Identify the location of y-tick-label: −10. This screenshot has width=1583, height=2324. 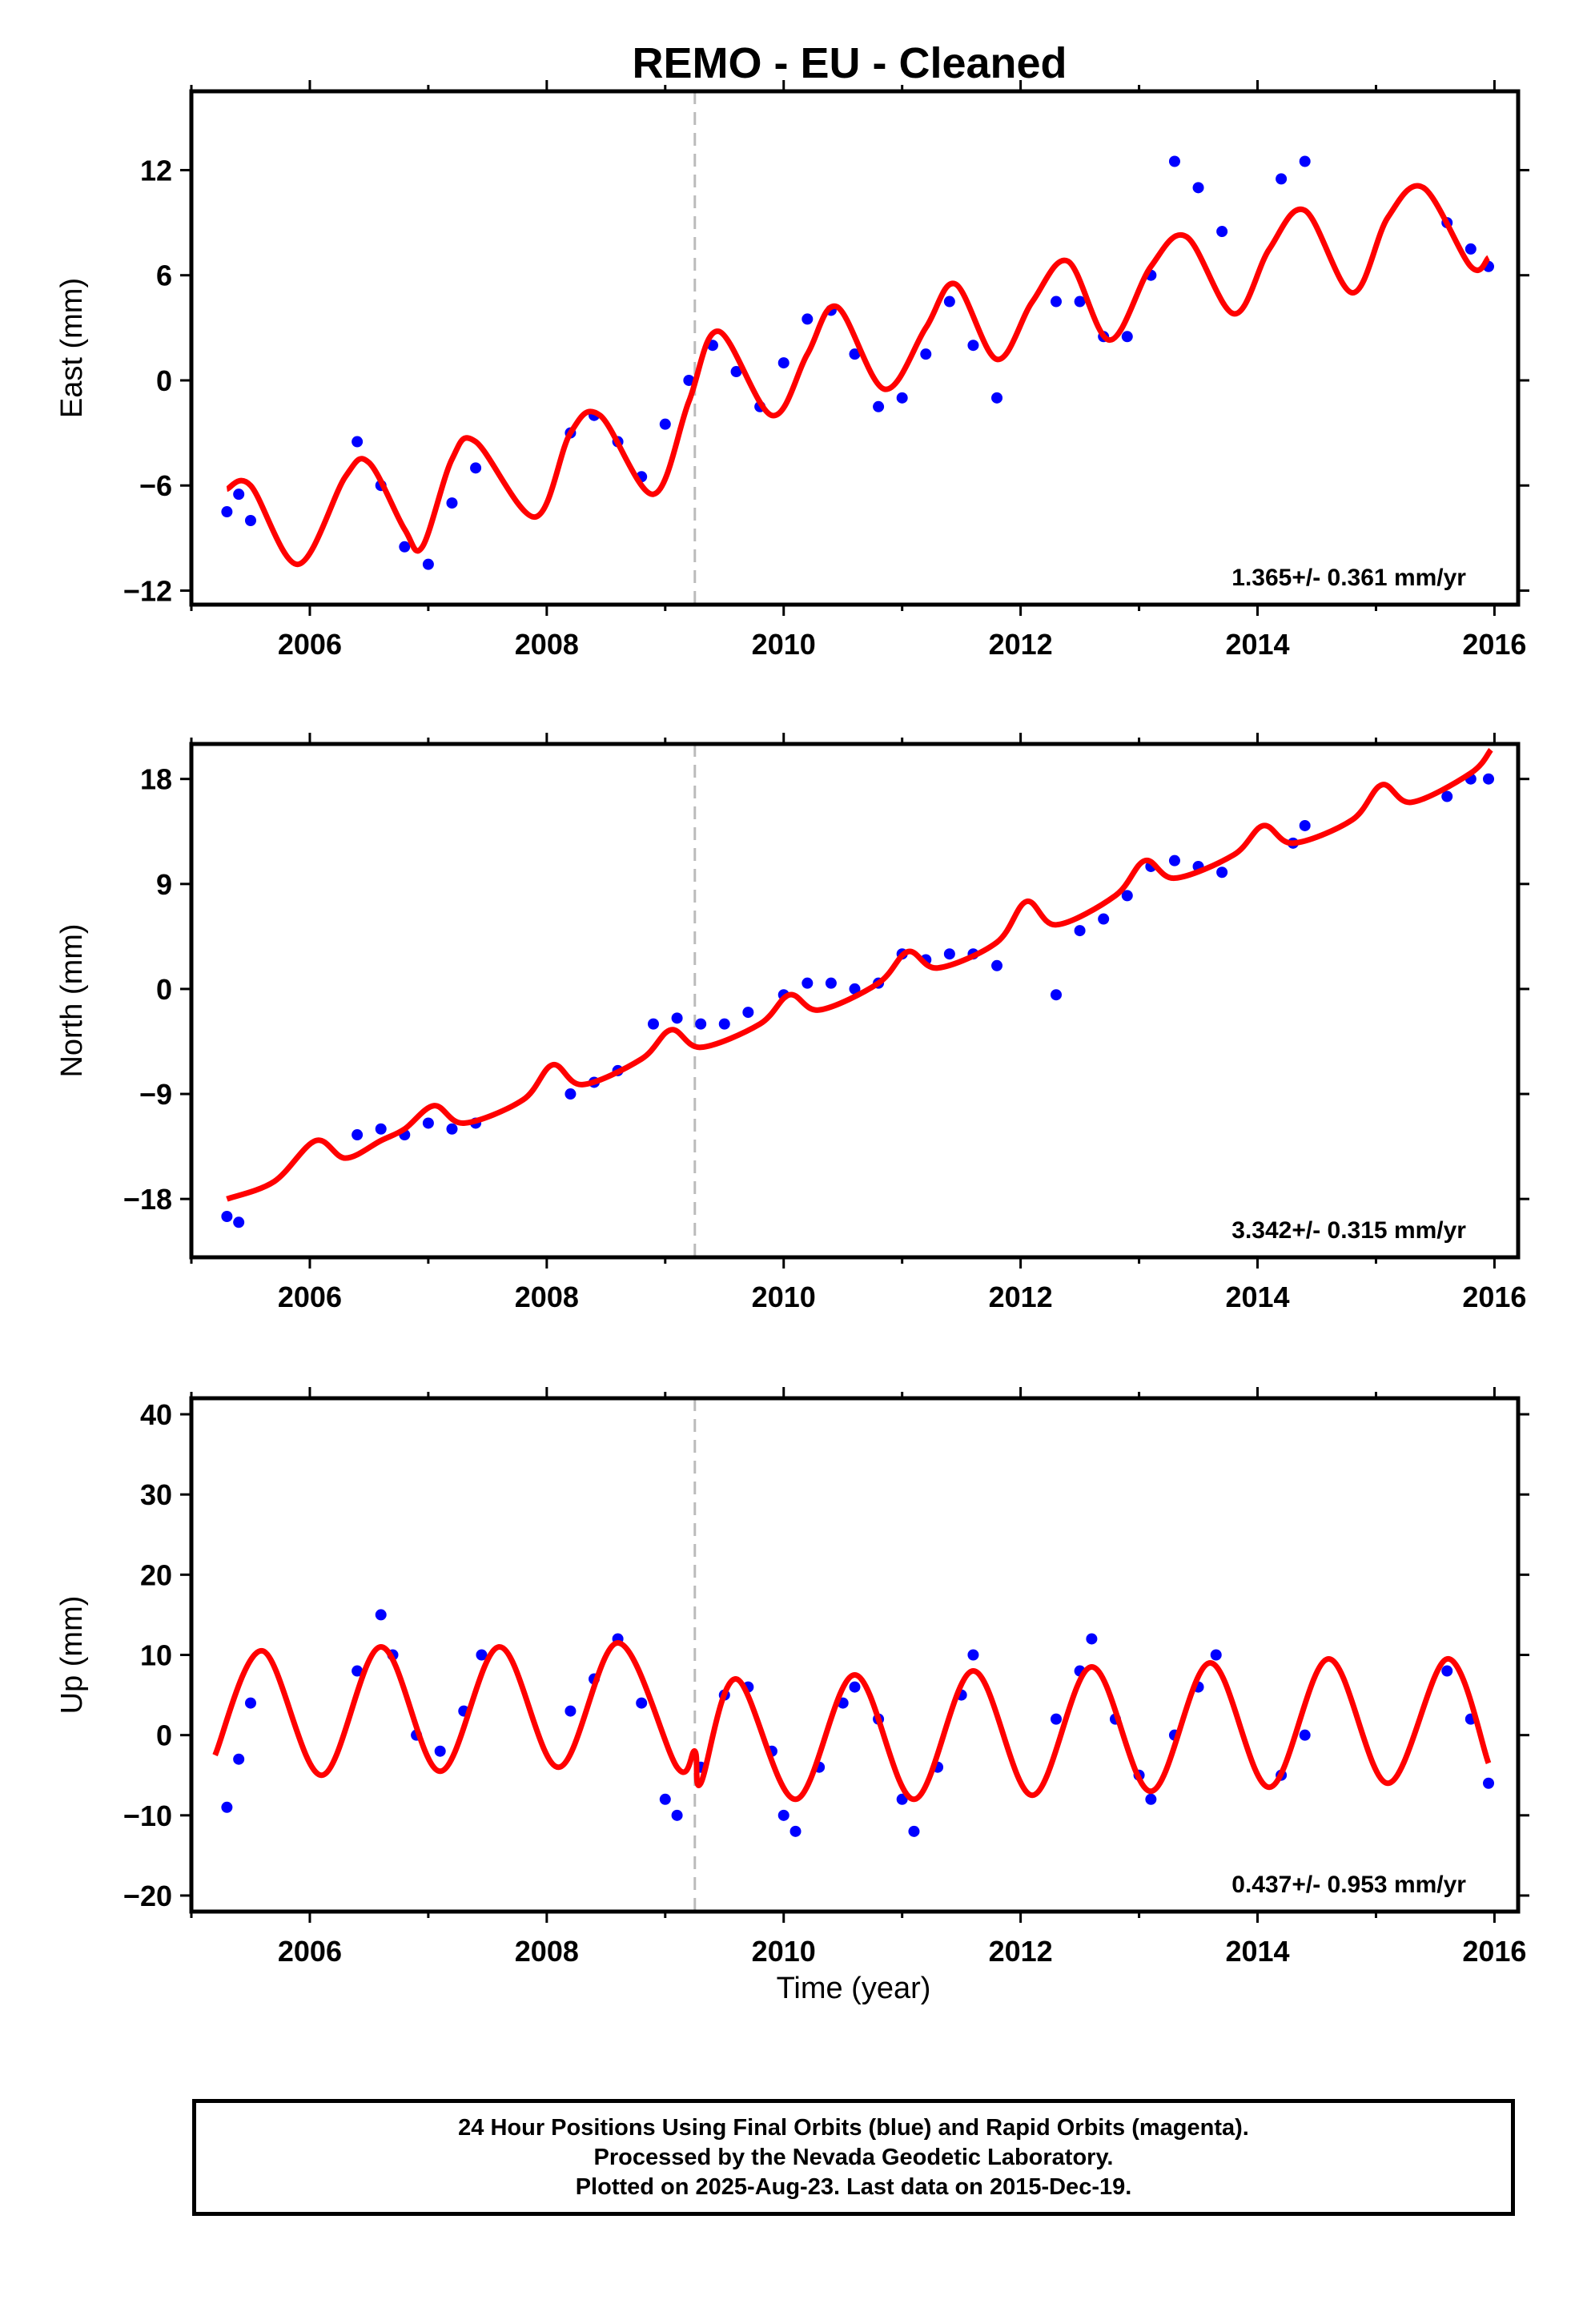
(147, 1815).